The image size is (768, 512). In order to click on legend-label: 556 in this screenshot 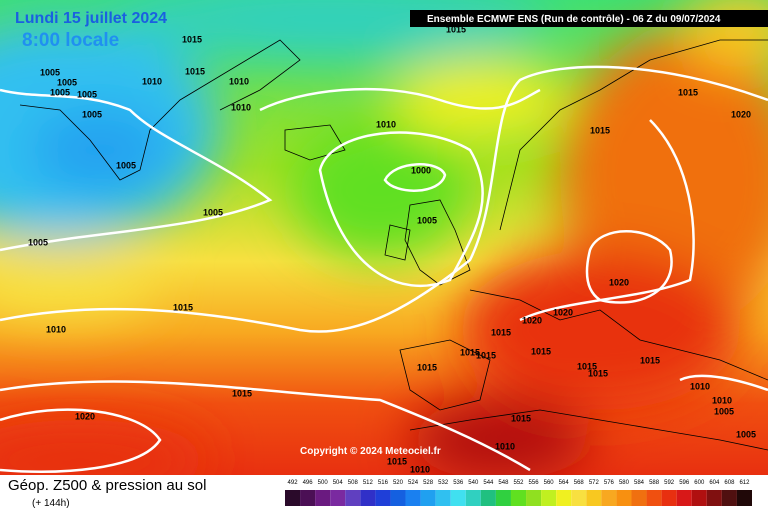, I will do `click(534, 483)`.